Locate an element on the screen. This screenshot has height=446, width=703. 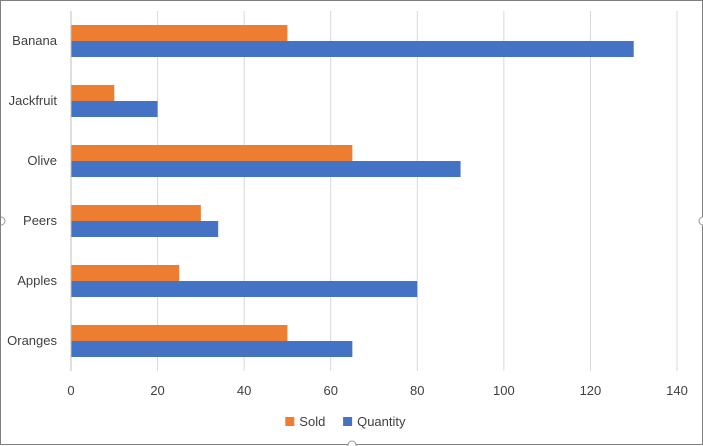
bar-quantity-jackfruit is located at coordinates (114, 109).